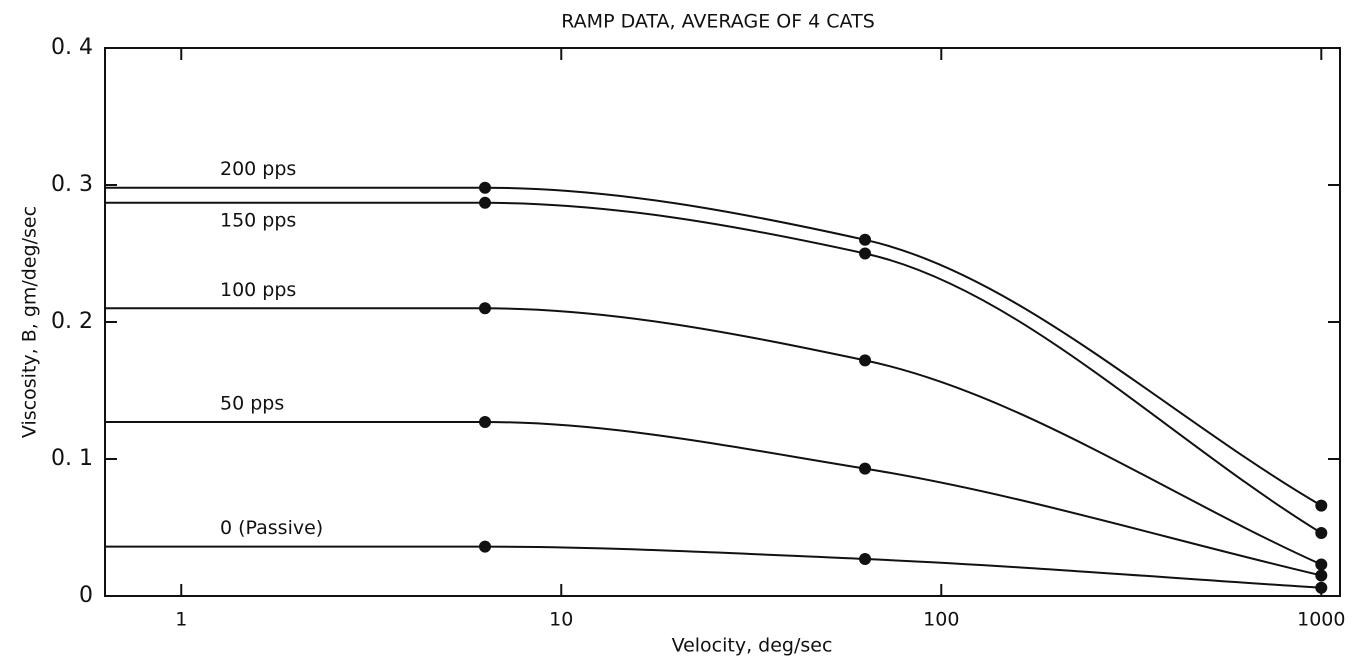 The image size is (1357, 665). What do you see at coordinates (30, 322) in the screenshot?
I see `y-axis-label: Viscosity, B, gm/deg/sec` at bounding box center [30, 322].